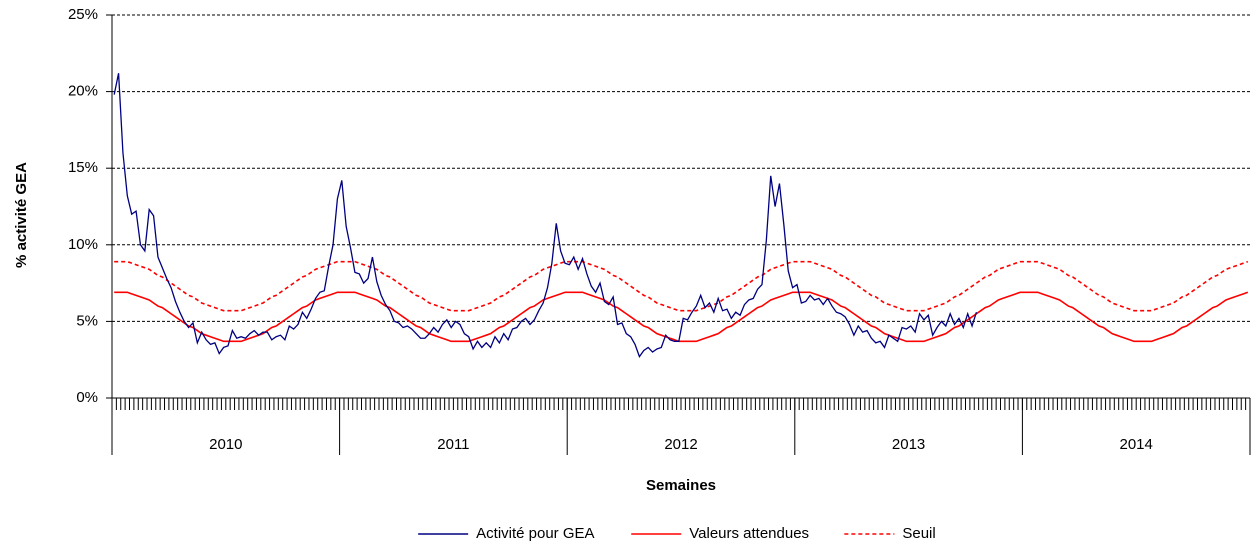 This screenshot has width=1259, height=549. Describe the element at coordinates (681, 485) in the screenshot. I see `x-axis-label: Semaines` at that location.